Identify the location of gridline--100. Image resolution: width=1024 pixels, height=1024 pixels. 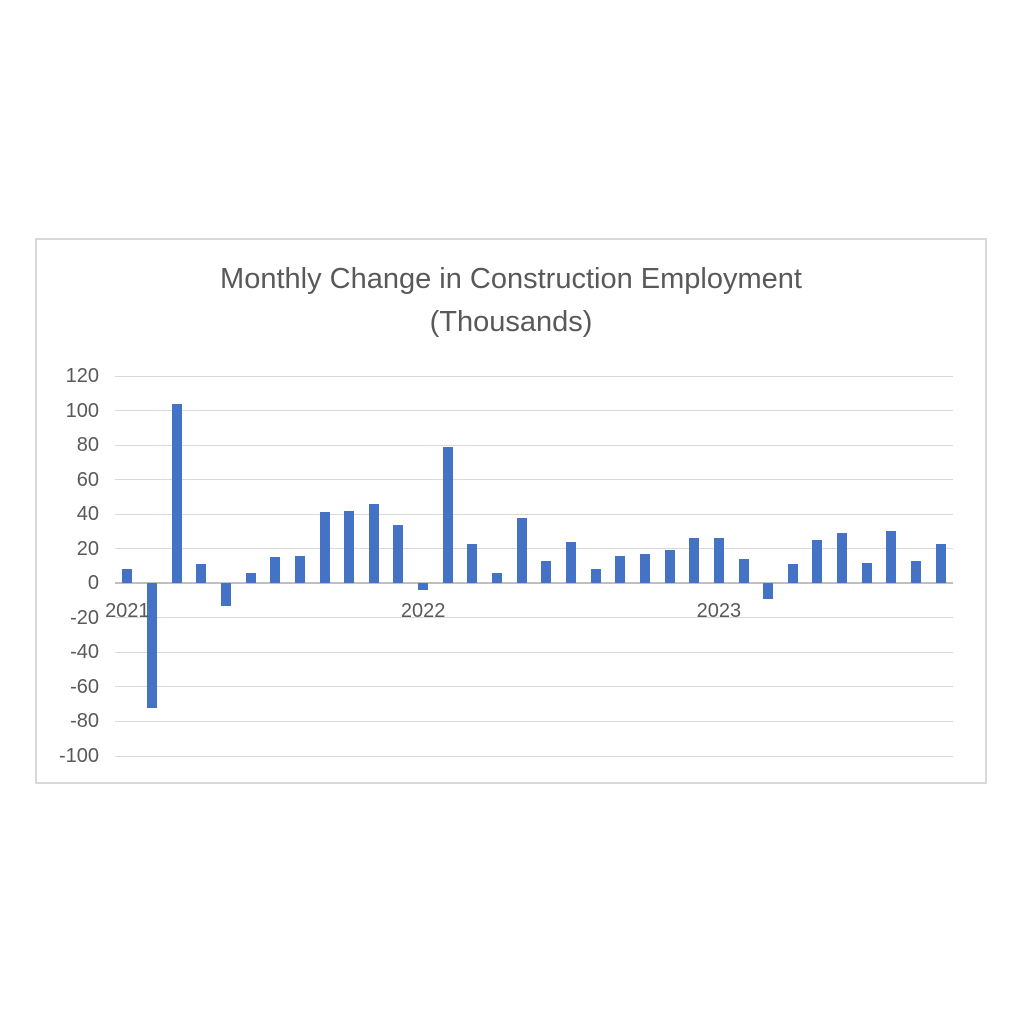
(534, 756).